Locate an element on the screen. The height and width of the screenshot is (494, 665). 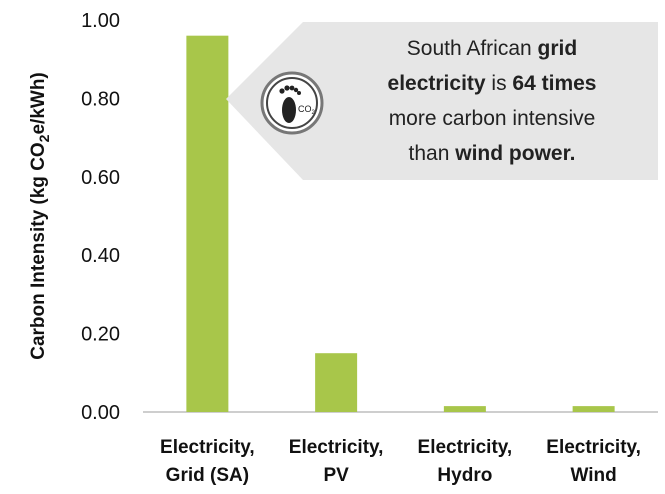
y-axis-label-main: Carbon Intensity (kg CO is located at coordinates (38, 250).